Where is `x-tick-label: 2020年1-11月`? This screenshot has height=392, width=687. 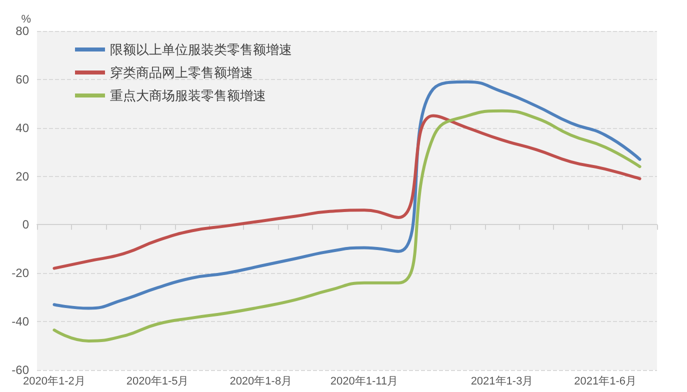 x-tick-label: 2020年1-11月 is located at coordinates (364, 382).